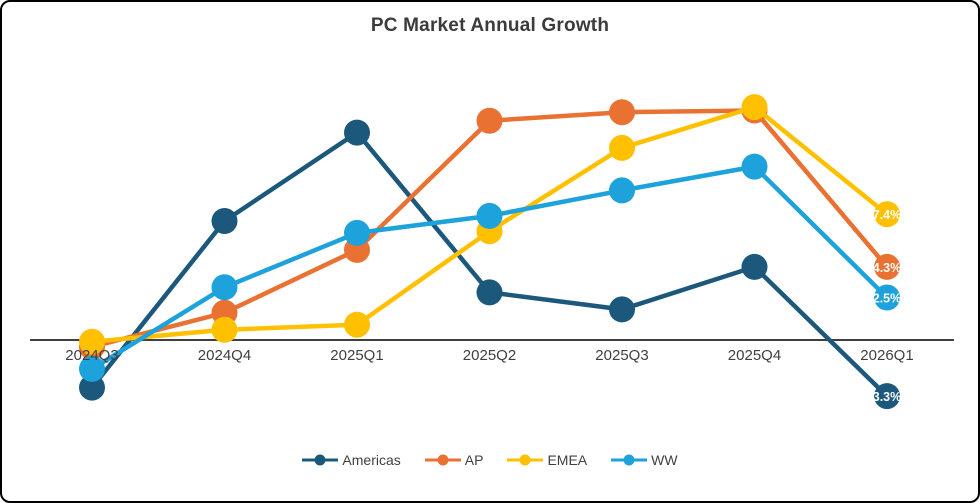 The width and height of the screenshot is (980, 503). I want to click on legend-item-ww: WW, so click(644, 460).